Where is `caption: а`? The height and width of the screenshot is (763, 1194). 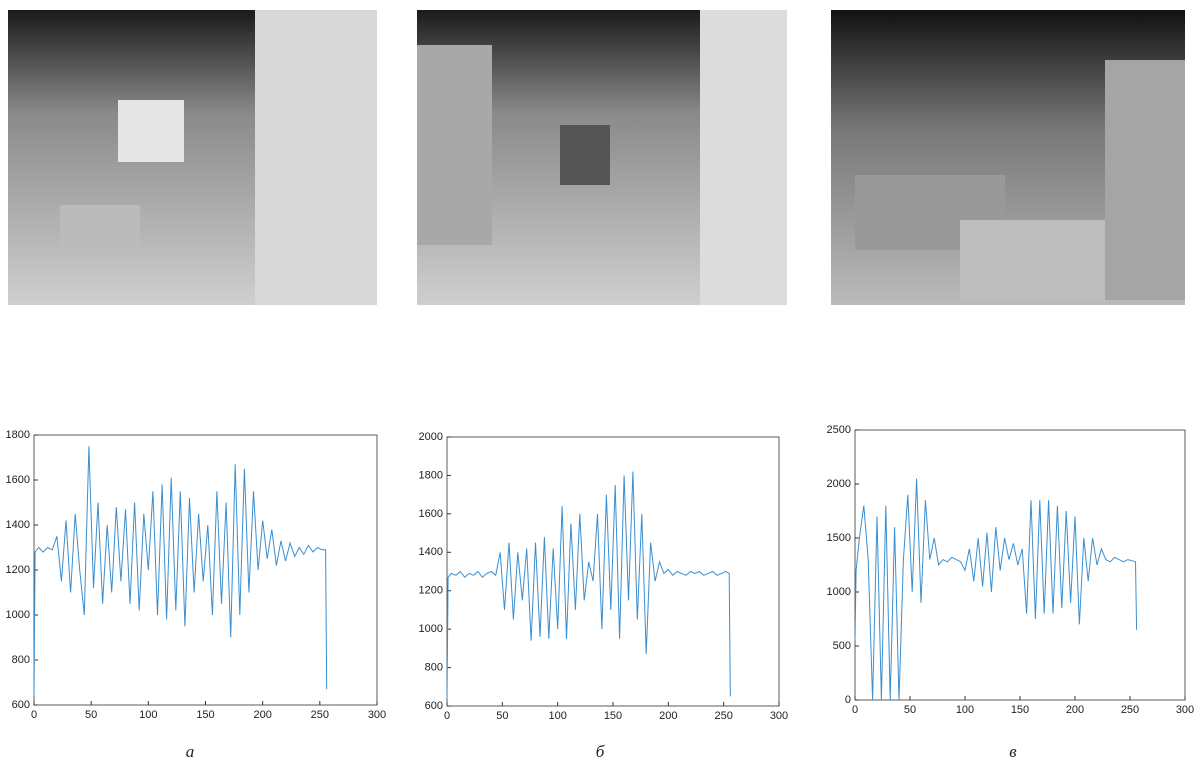
caption: а is located at coordinates (190, 751).